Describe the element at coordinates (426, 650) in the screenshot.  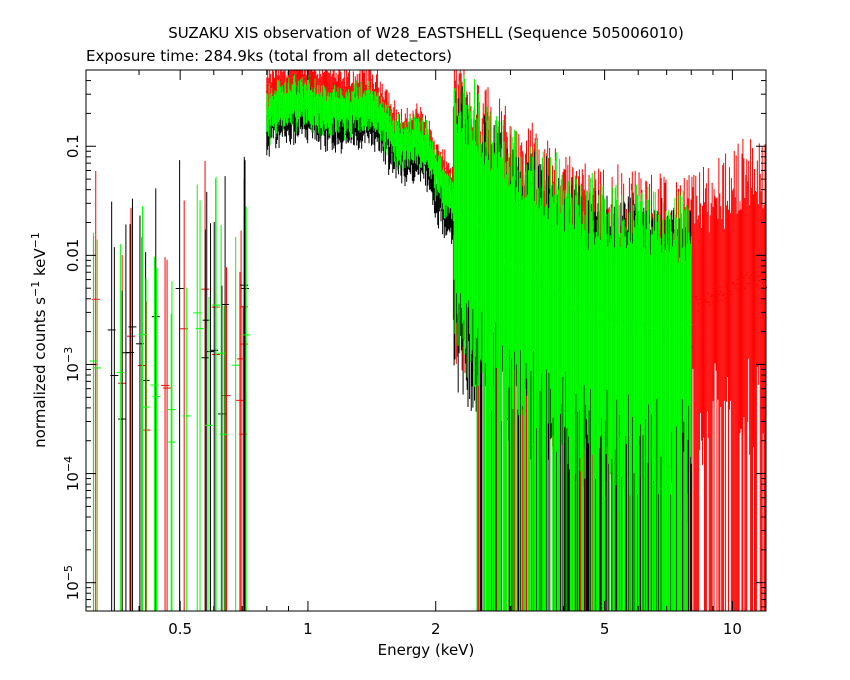
I see `x-axis-label: Energy (keV)` at that location.